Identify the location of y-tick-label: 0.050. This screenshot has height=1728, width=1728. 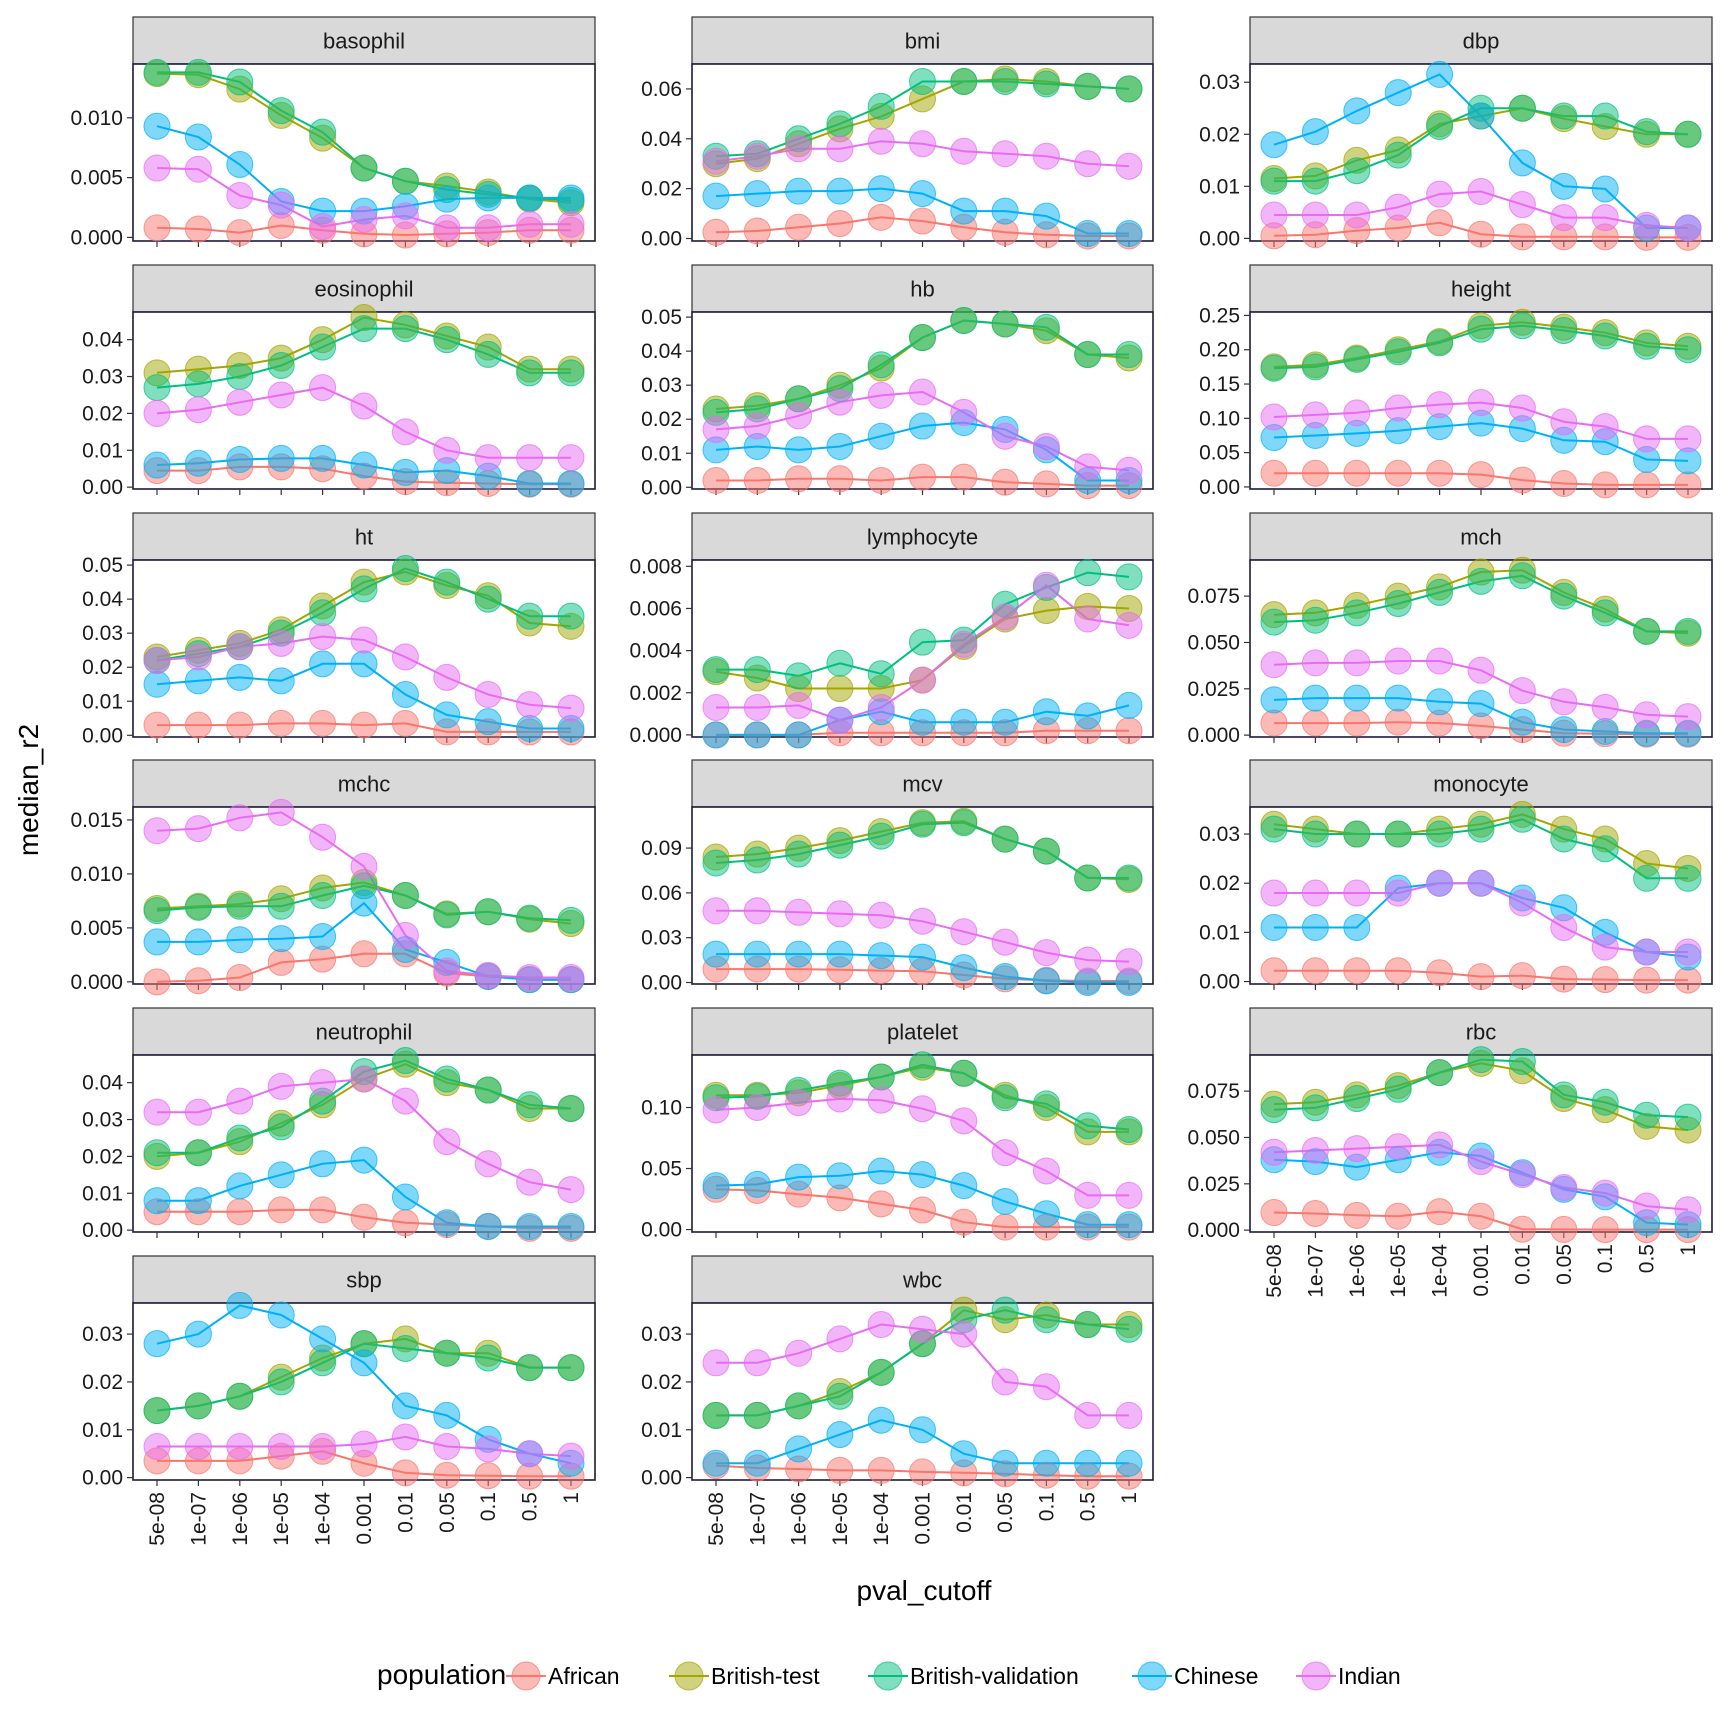
(1213, 642).